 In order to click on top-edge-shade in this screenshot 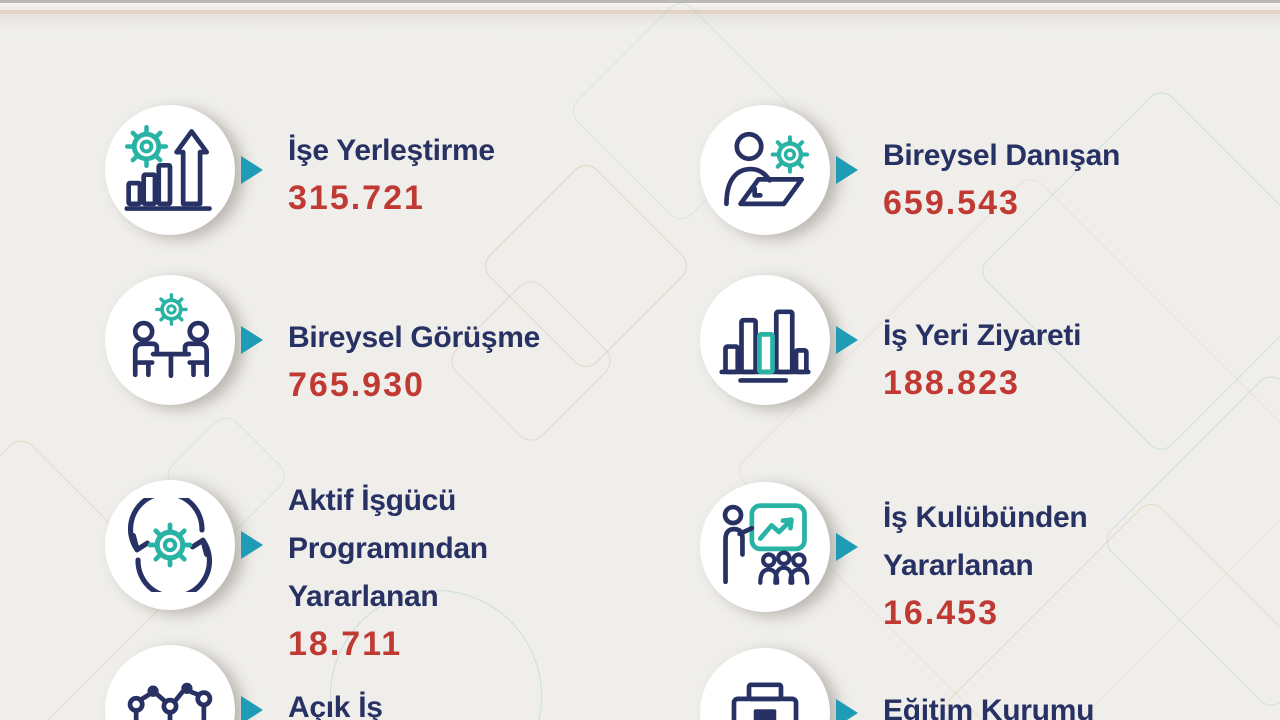, I will do `click(640, 21)`.